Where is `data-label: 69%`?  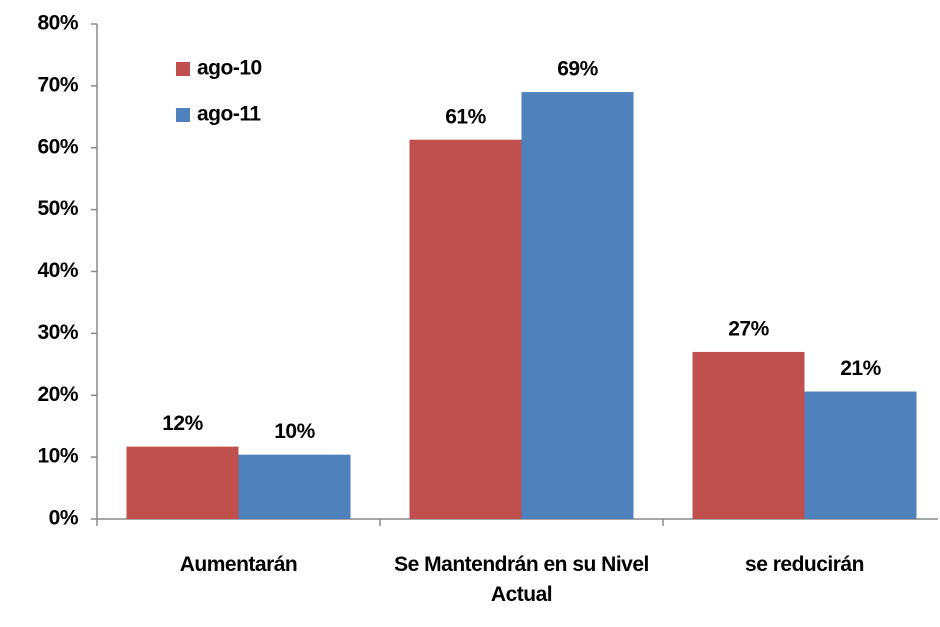 data-label: 69% is located at coordinates (577, 69).